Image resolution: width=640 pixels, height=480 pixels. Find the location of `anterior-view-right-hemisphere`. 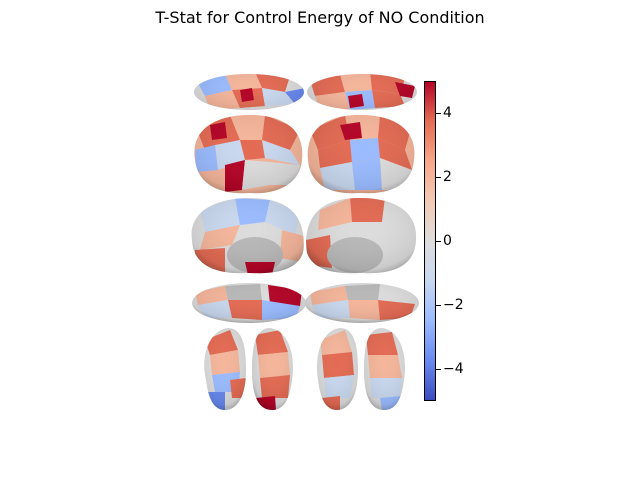

anterior-view-right-hemisphere is located at coordinates (337, 369).